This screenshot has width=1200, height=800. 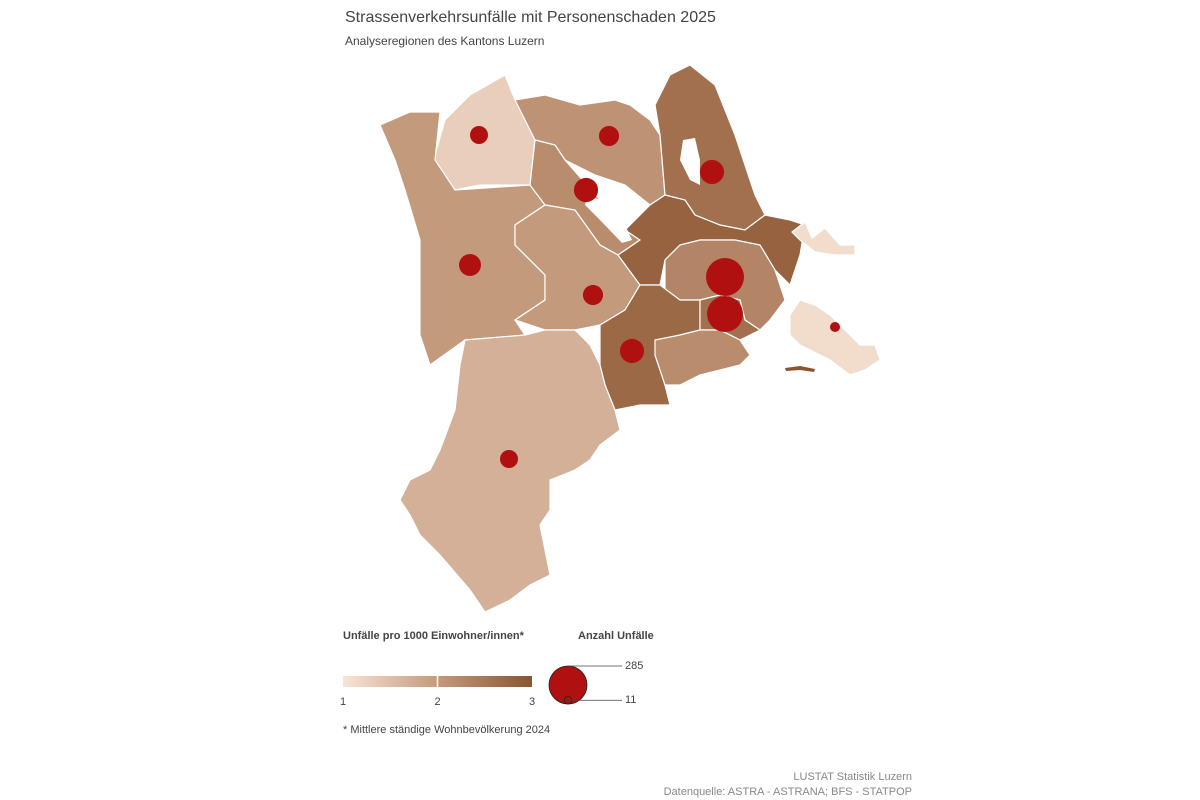 What do you see at coordinates (532, 702) in the screenshot?
I see `tick-label: 3` at bounding box center [532, 702].